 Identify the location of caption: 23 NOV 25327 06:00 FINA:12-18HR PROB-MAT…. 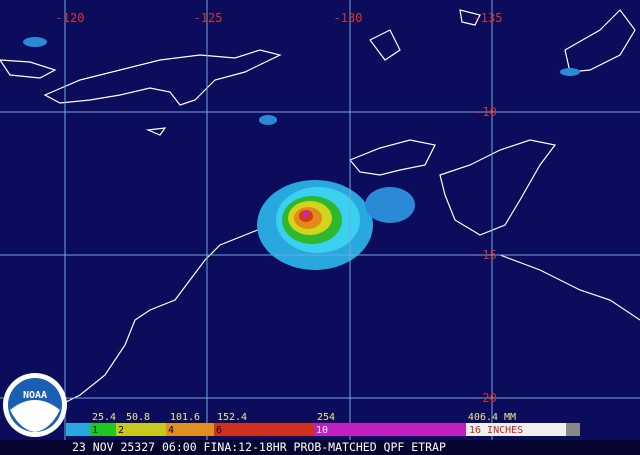
(259, 447).